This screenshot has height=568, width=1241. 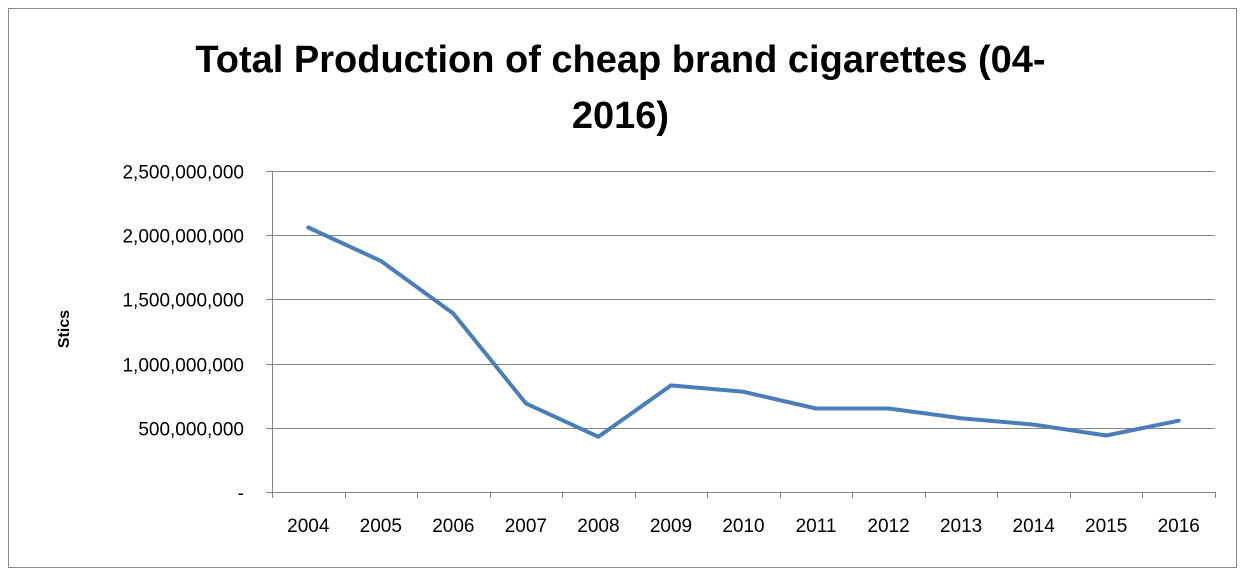 What do you see at coordinates (64, 329) in the screenshot?
I see `y-axis-label: Stics` at bounding box center [64, 329].